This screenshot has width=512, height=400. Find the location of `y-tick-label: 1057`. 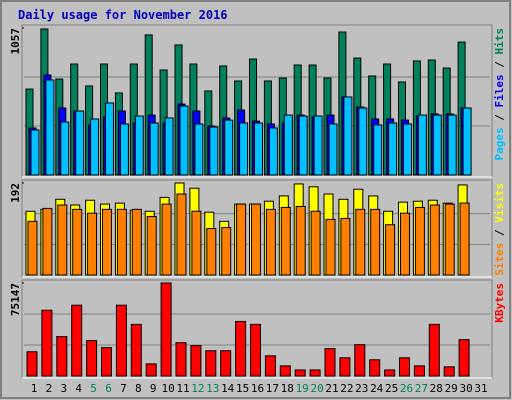

y-tick-label: 1057 is located at coordinates (15, 41).